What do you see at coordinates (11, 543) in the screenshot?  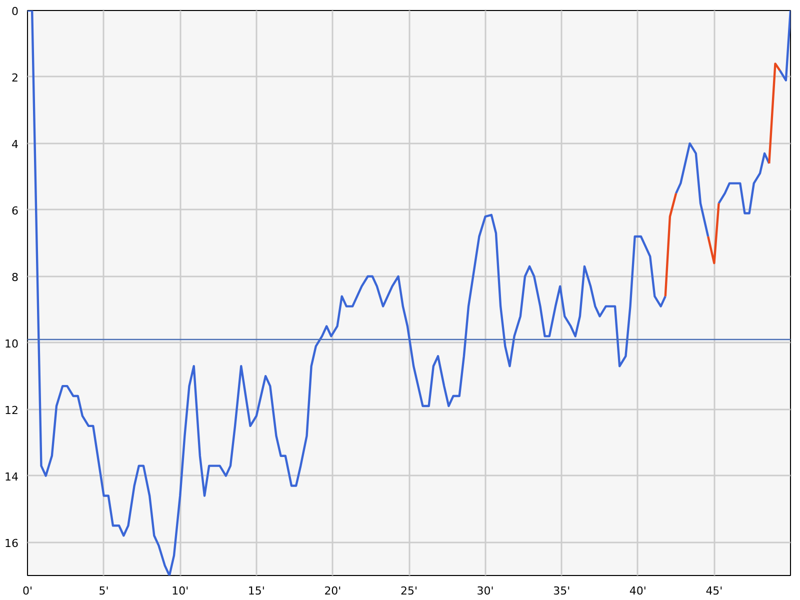 I see `y-tick-label: 16` at bounding box center [11, 543].